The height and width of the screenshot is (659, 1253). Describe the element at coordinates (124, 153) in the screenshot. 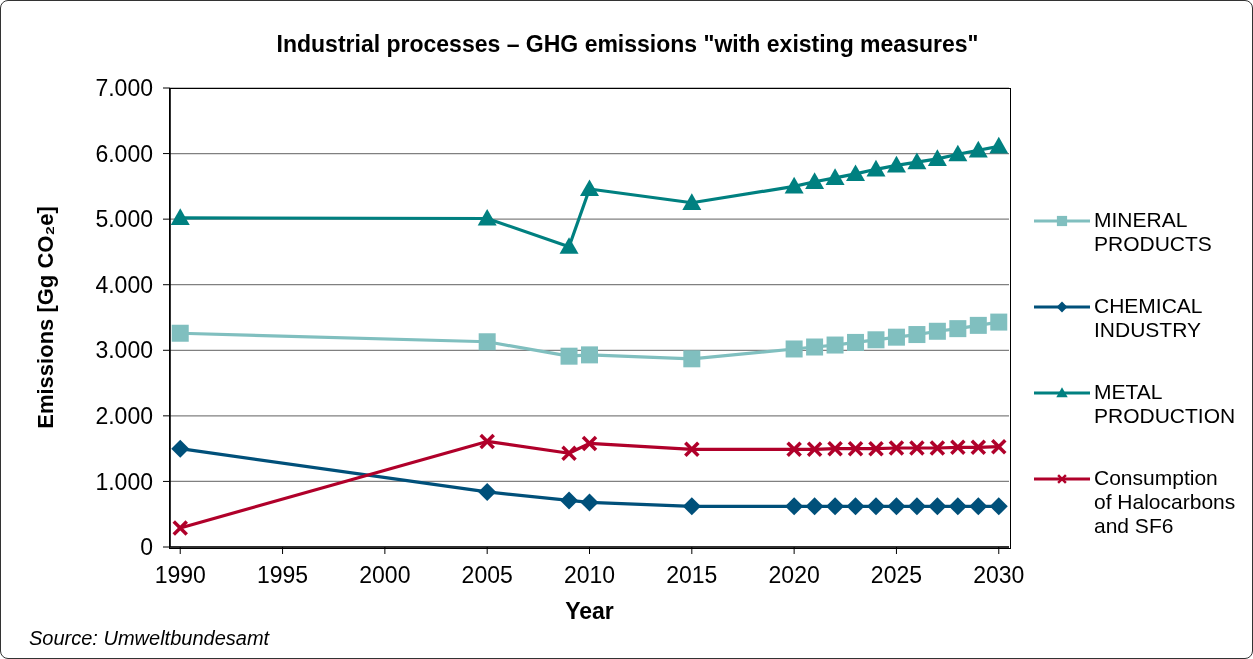

I see `y-tick-label: 6.000` at that location.